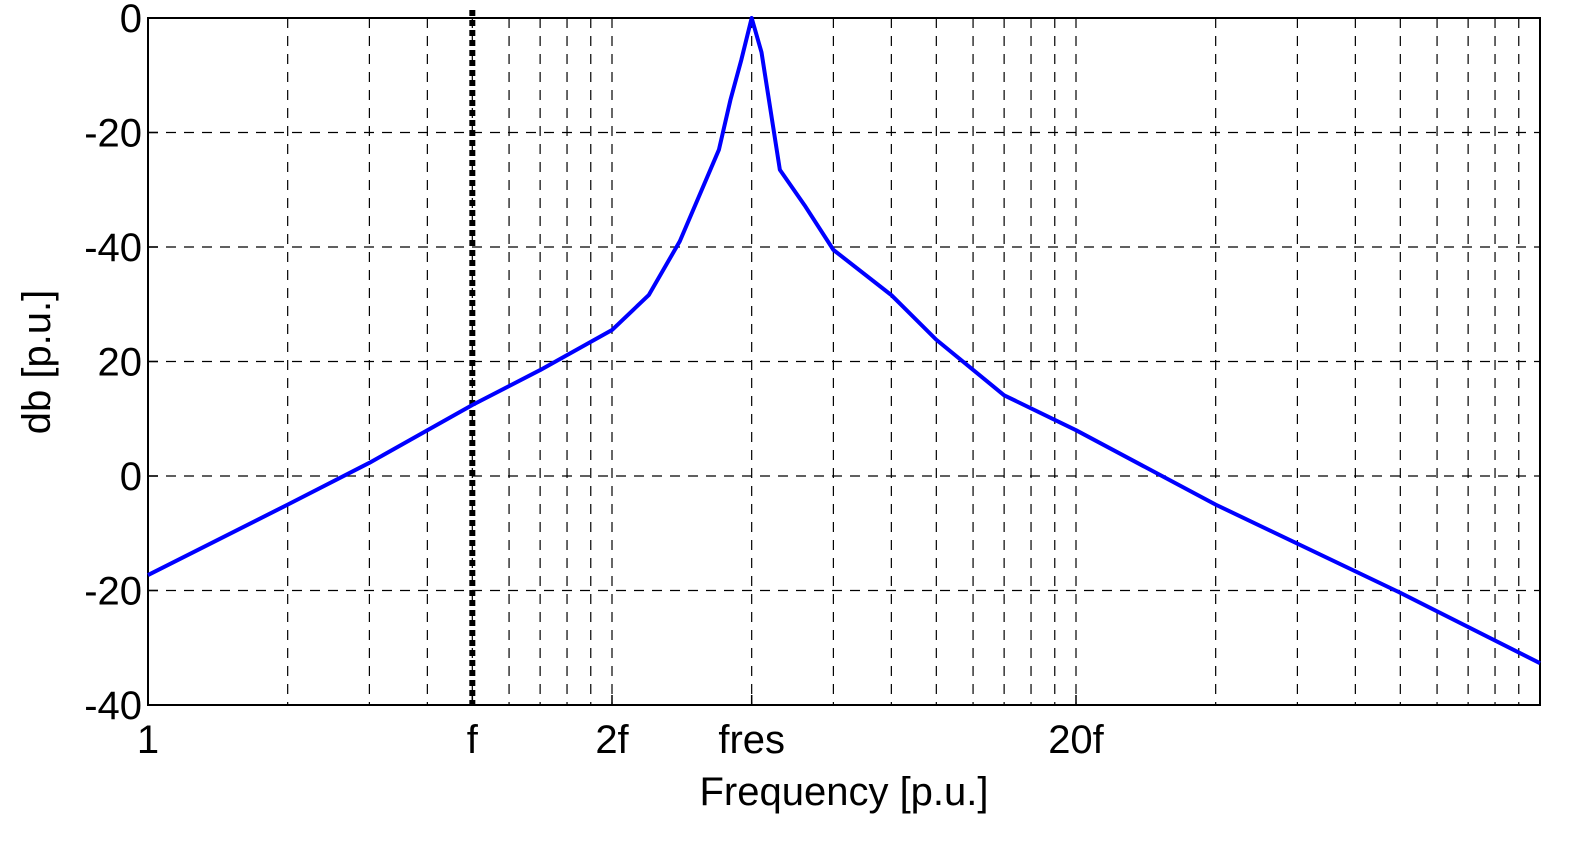 Image resolution: width=1592 pixels, height=858 pixels. I want to click on x-tick-label: f, so click(473, 740).